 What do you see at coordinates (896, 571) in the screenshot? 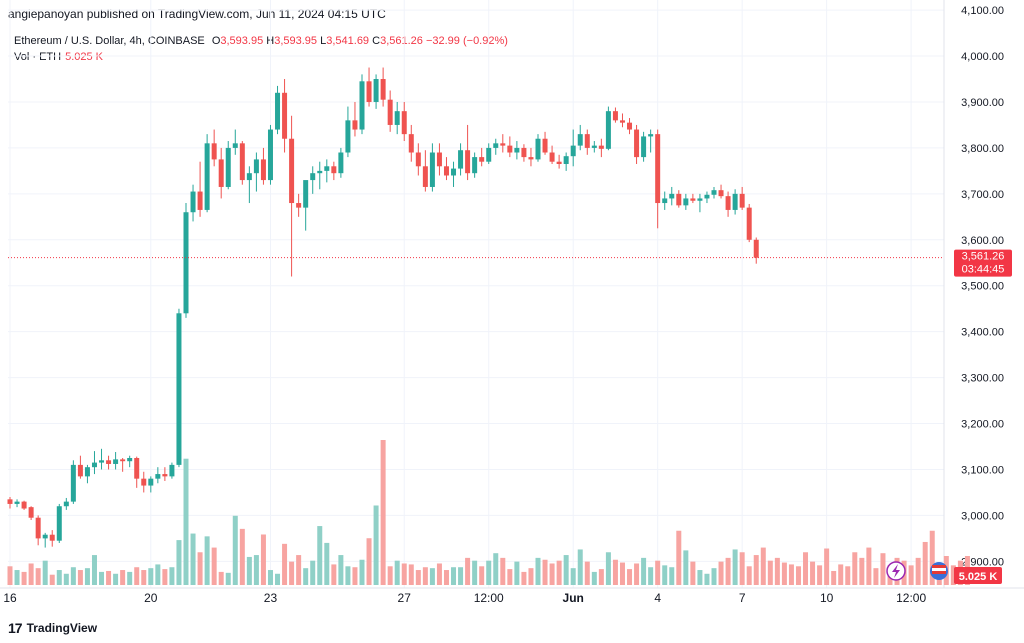
I see `lightning-icon` at bounding box center [896, 571].